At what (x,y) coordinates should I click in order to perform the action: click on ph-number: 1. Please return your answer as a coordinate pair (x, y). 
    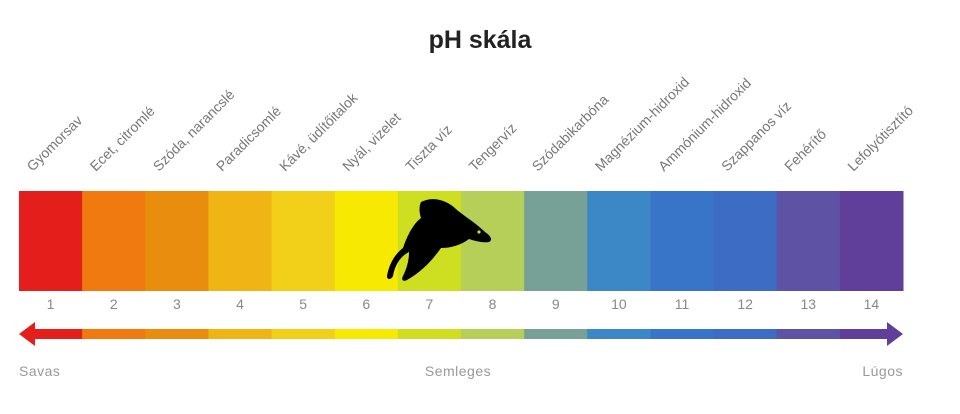
    Looking at the image, I should click on (51, 304).